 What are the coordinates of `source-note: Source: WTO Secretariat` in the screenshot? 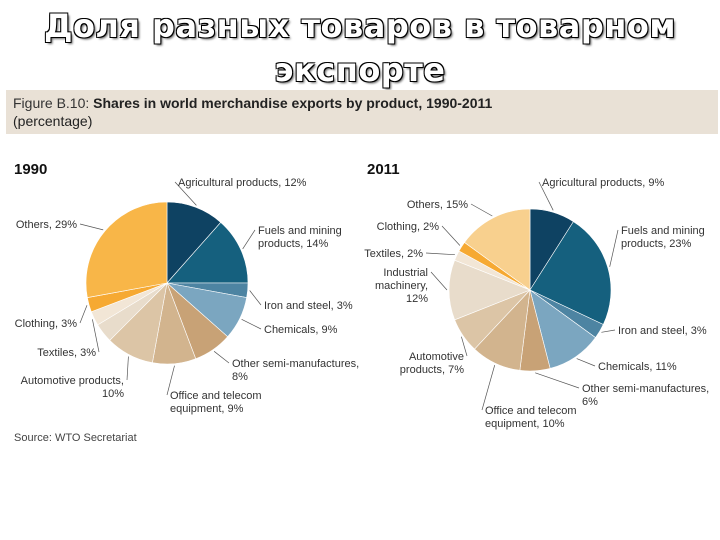 It's located at (75, 437).